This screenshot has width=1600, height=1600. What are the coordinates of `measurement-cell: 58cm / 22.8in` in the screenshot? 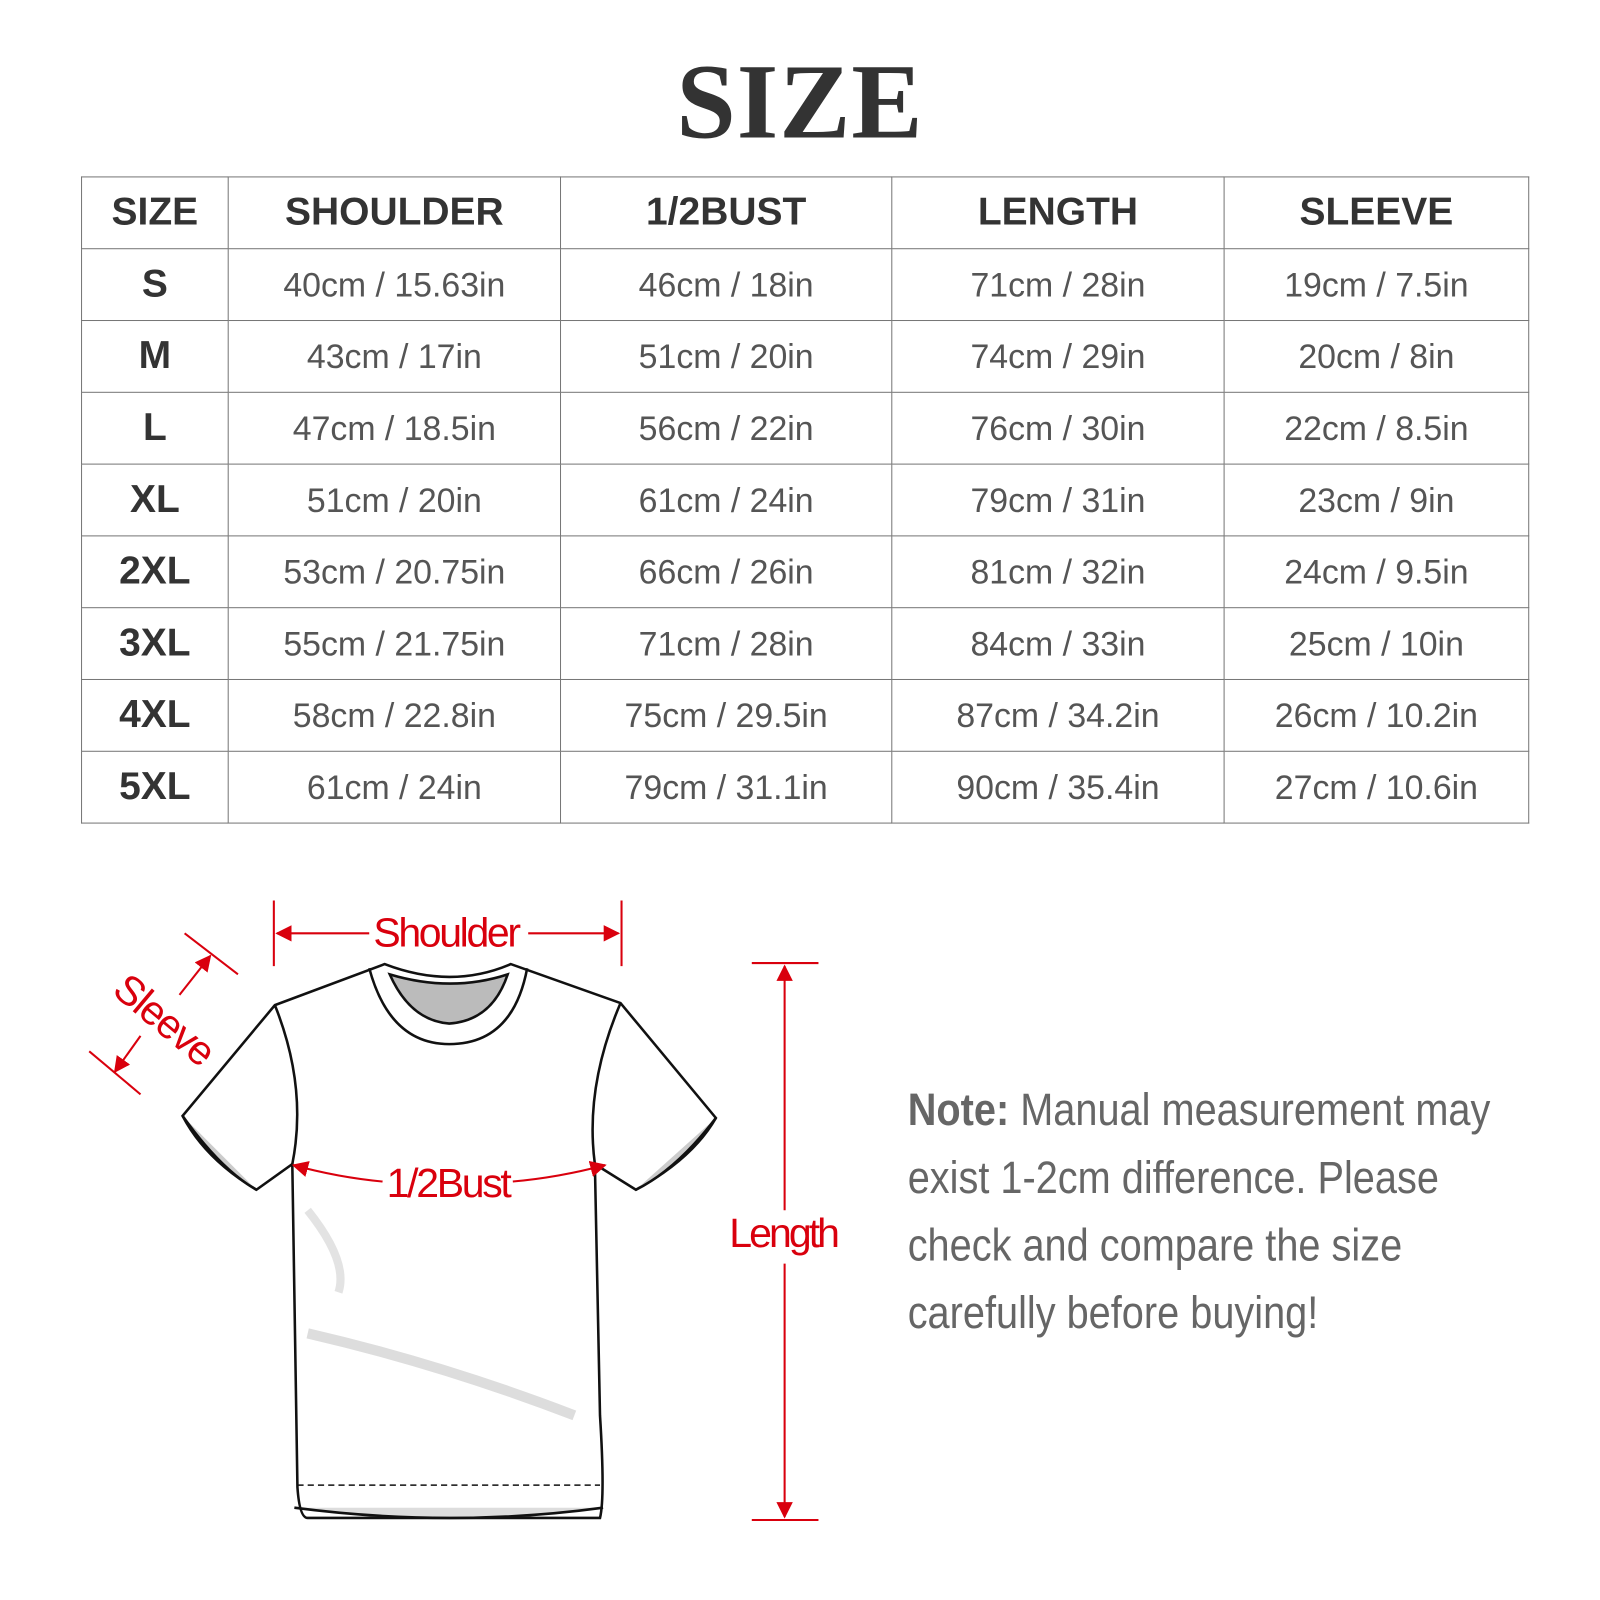 It's located at (394, 715).